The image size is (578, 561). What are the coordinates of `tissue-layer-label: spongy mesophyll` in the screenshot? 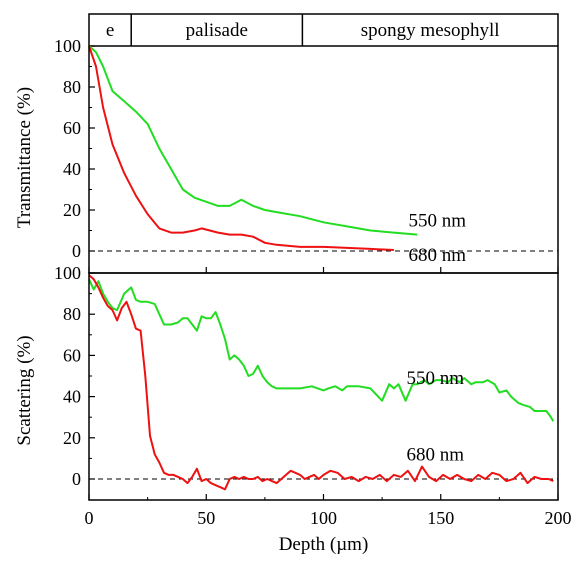 It's located at (430, 30).